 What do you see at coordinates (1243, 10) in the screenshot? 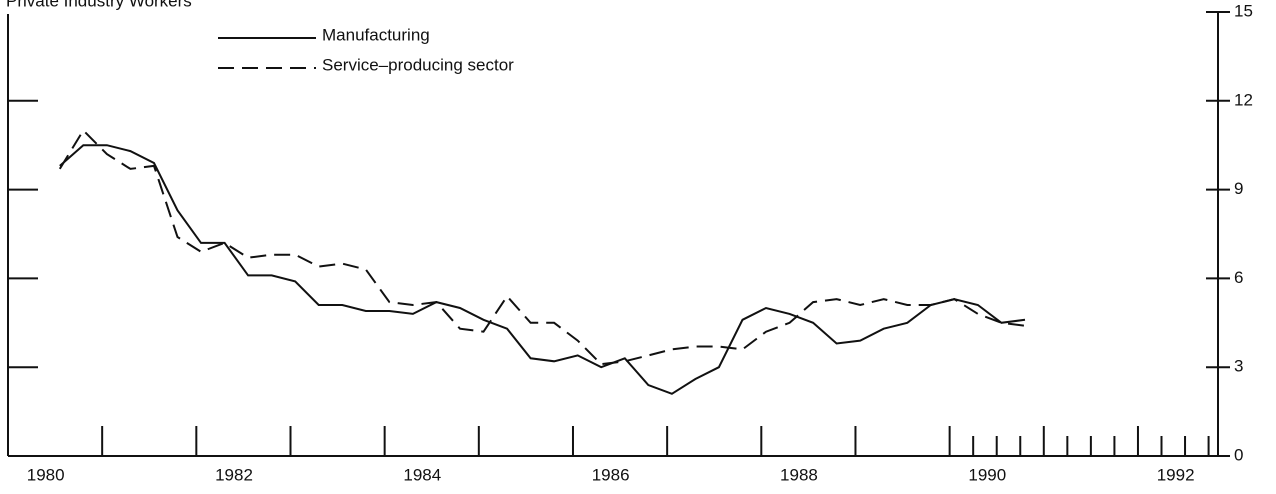
I see `y-tick-label: 15` at bounding box center [1243, 10].